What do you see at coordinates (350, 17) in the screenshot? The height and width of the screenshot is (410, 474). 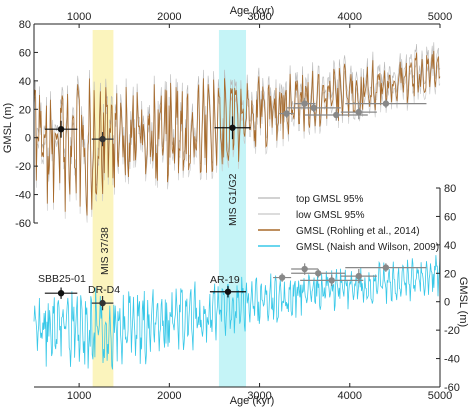 I see `top-x-tick-label-3: 4000` at bounding box center [350, 17].